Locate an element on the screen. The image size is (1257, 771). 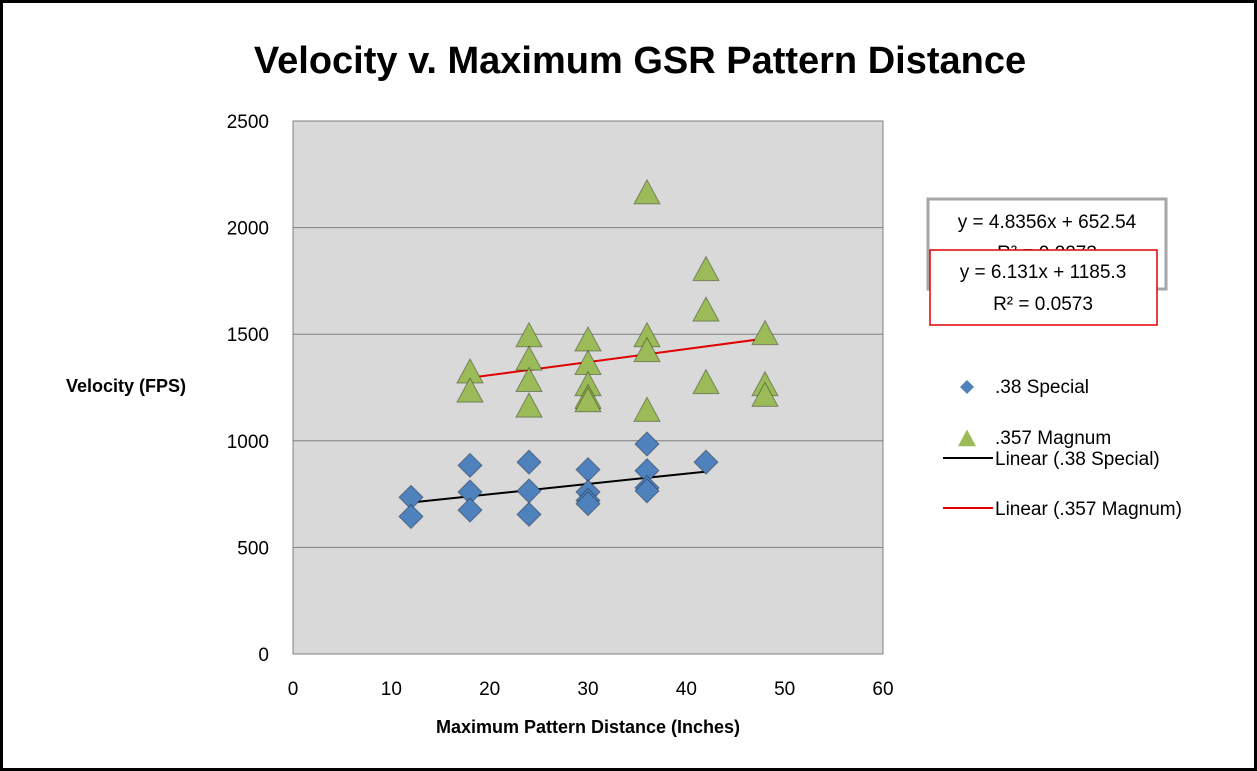
data-markers is located at coordinates (588, 354).